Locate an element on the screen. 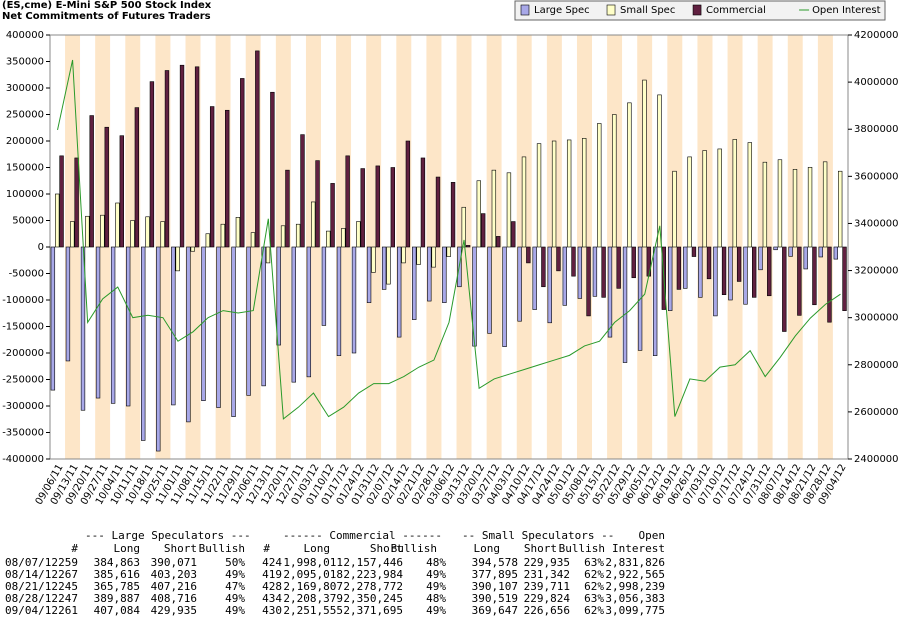 Image resolution: width=900 pixels, height=618 pixels. table-cell: 2,169,807 is located at coordinates (313, 586).